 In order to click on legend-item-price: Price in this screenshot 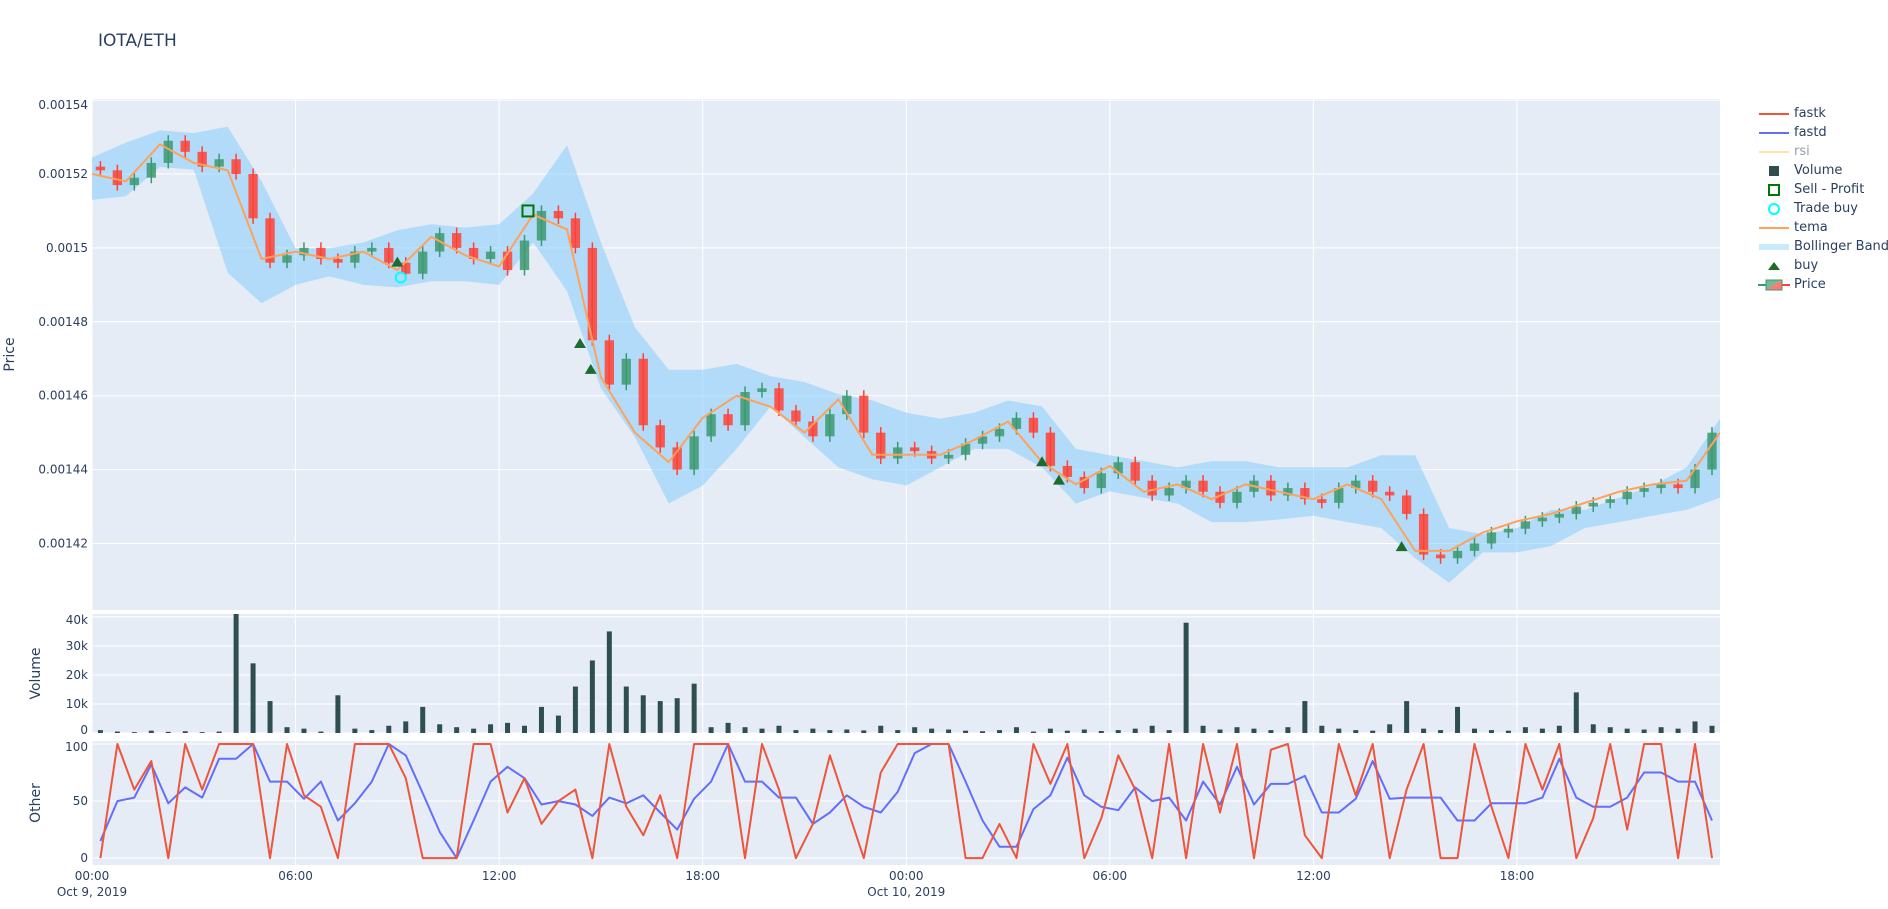, I will do `click(1822, 284)`.